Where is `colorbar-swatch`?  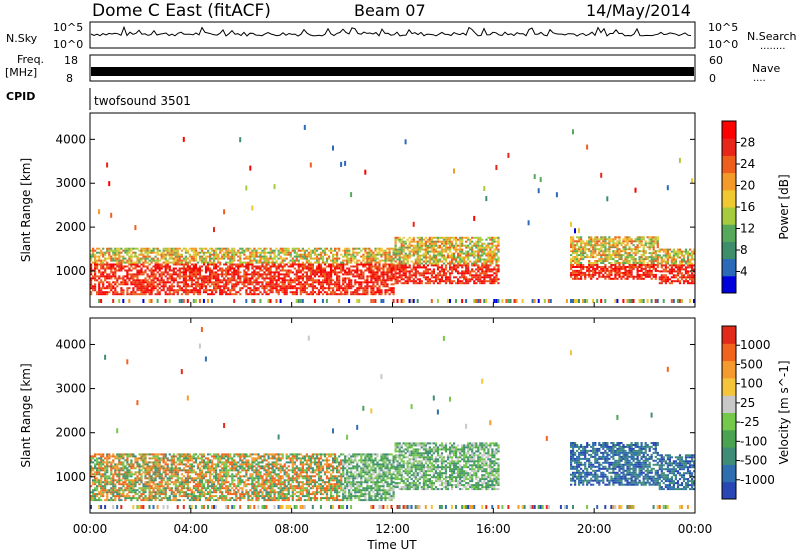
colorbar-swatch is located at coordinates (729, 250).